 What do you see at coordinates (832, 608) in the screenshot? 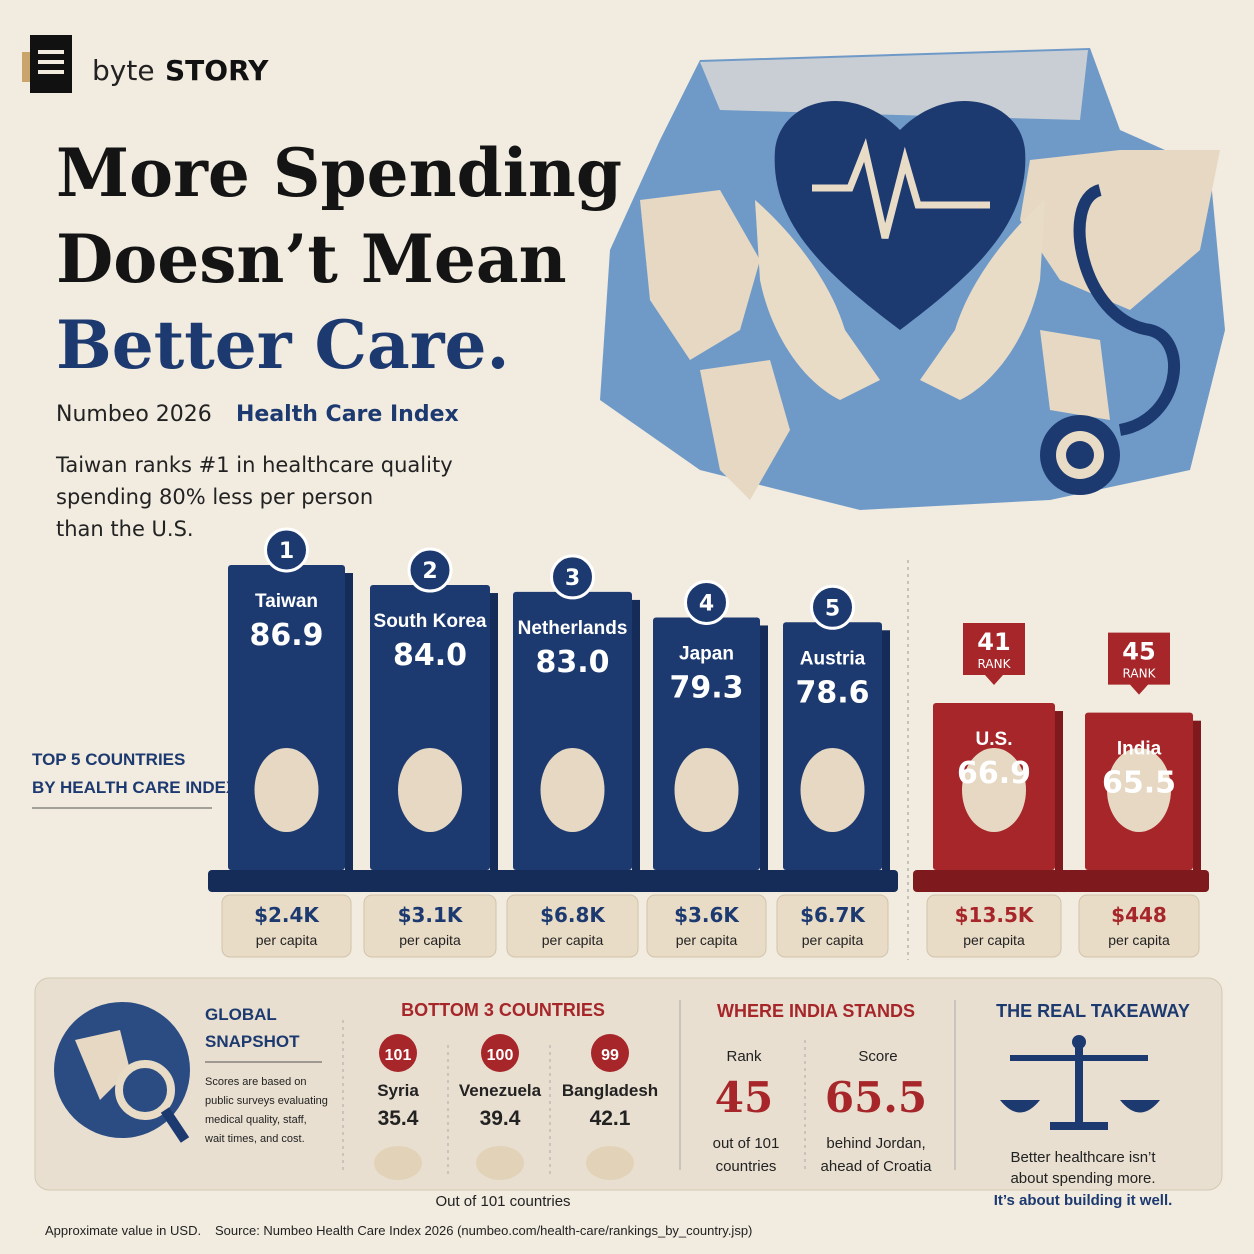
I see `rank: 5` at bounding box center [832, 608].